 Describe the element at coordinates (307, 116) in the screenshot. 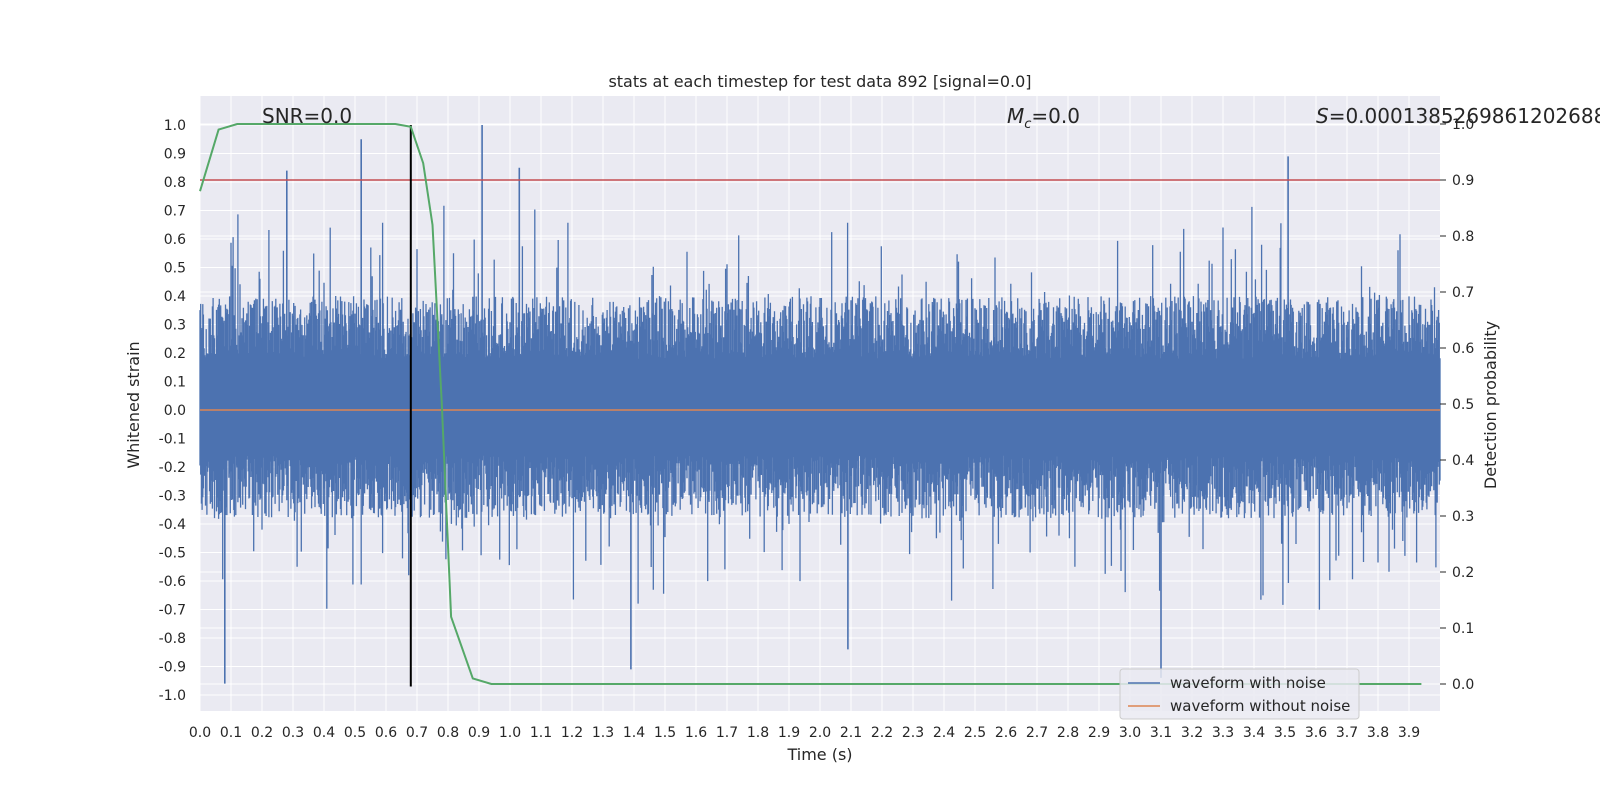

I see `snr-annotation: SNR=0.0` at that location.